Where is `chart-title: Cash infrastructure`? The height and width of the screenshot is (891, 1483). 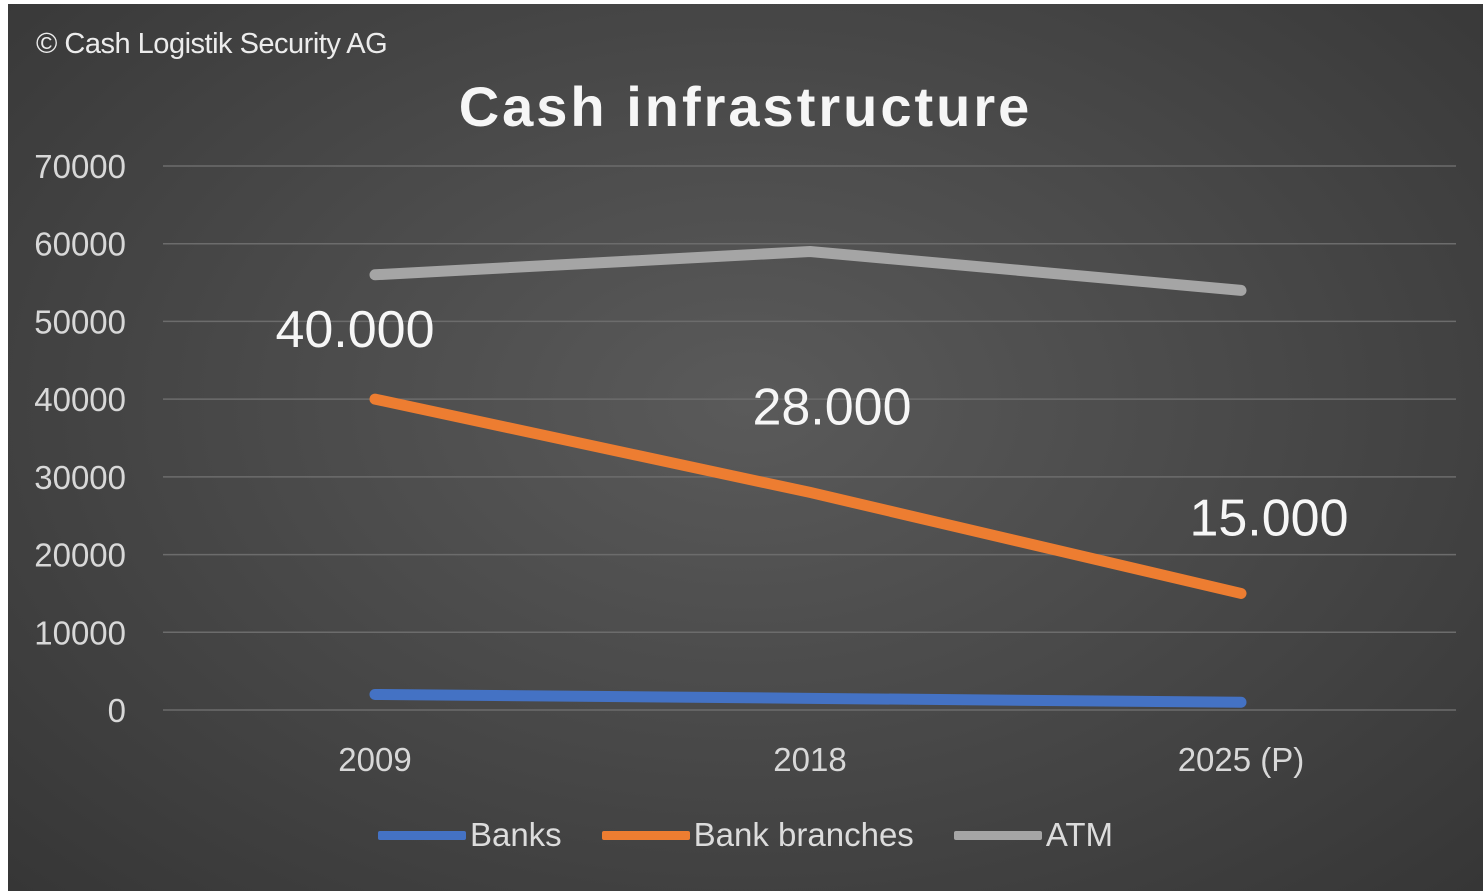
chart-title: Cash infrastructure is located at coordinates (745, 106).